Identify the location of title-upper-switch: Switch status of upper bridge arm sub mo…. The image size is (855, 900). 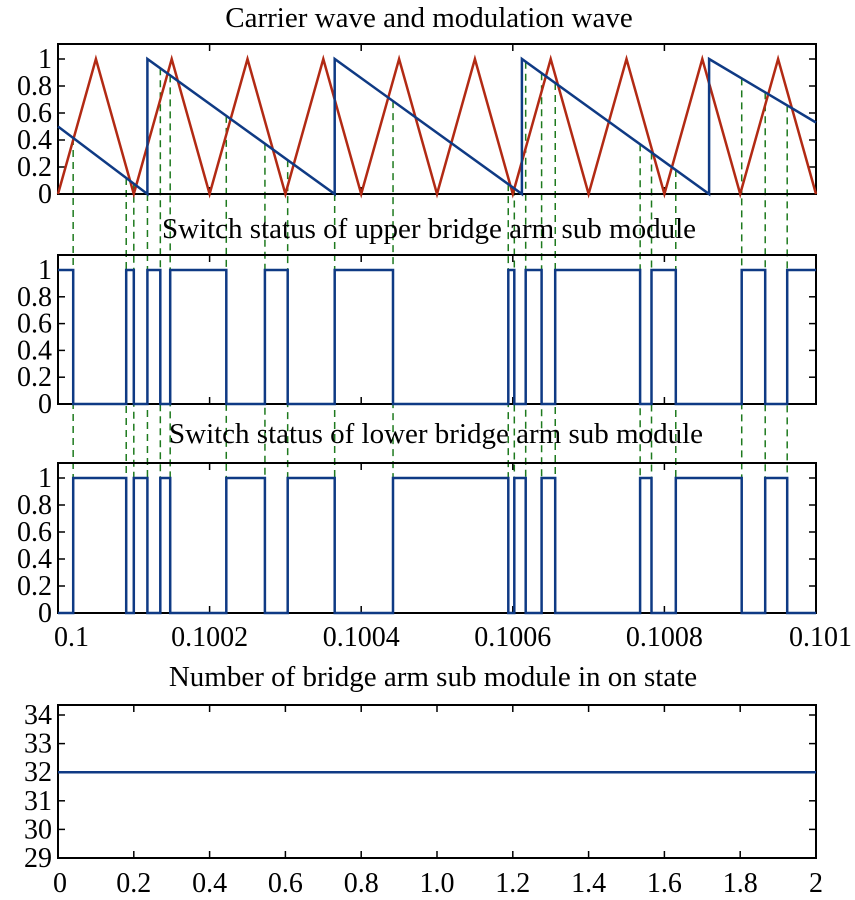
(429, 229).